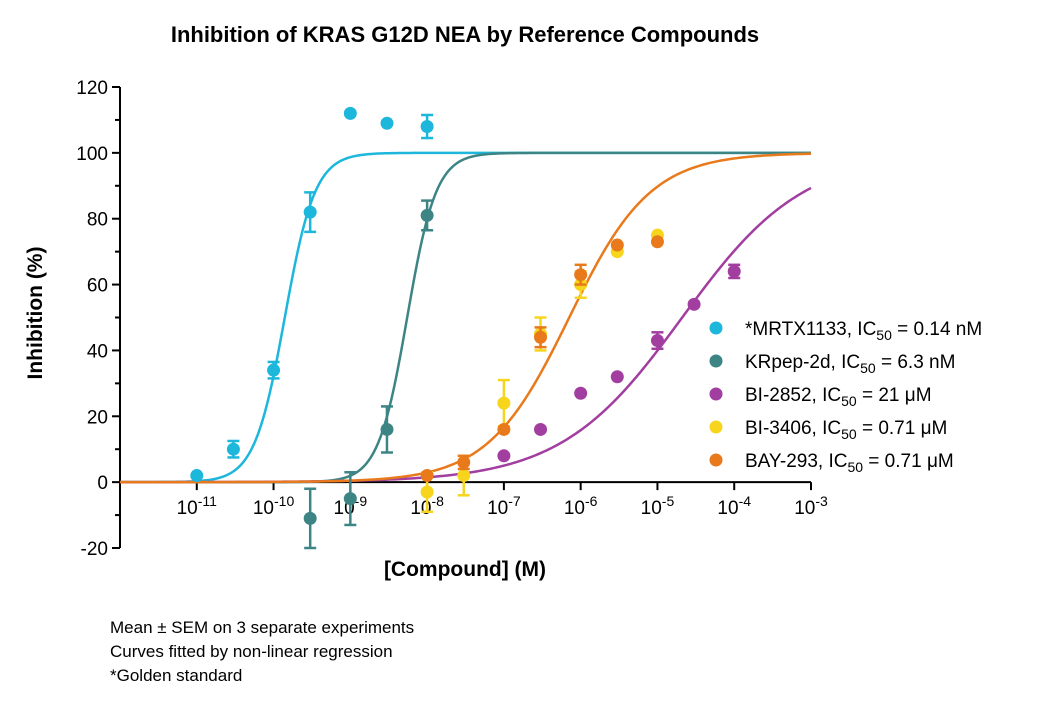 This screenshot has height=705, width=1050. Describe the element at coordinates (97, 220) in the screenshot. I see `y-tick-label: 80` at that location.